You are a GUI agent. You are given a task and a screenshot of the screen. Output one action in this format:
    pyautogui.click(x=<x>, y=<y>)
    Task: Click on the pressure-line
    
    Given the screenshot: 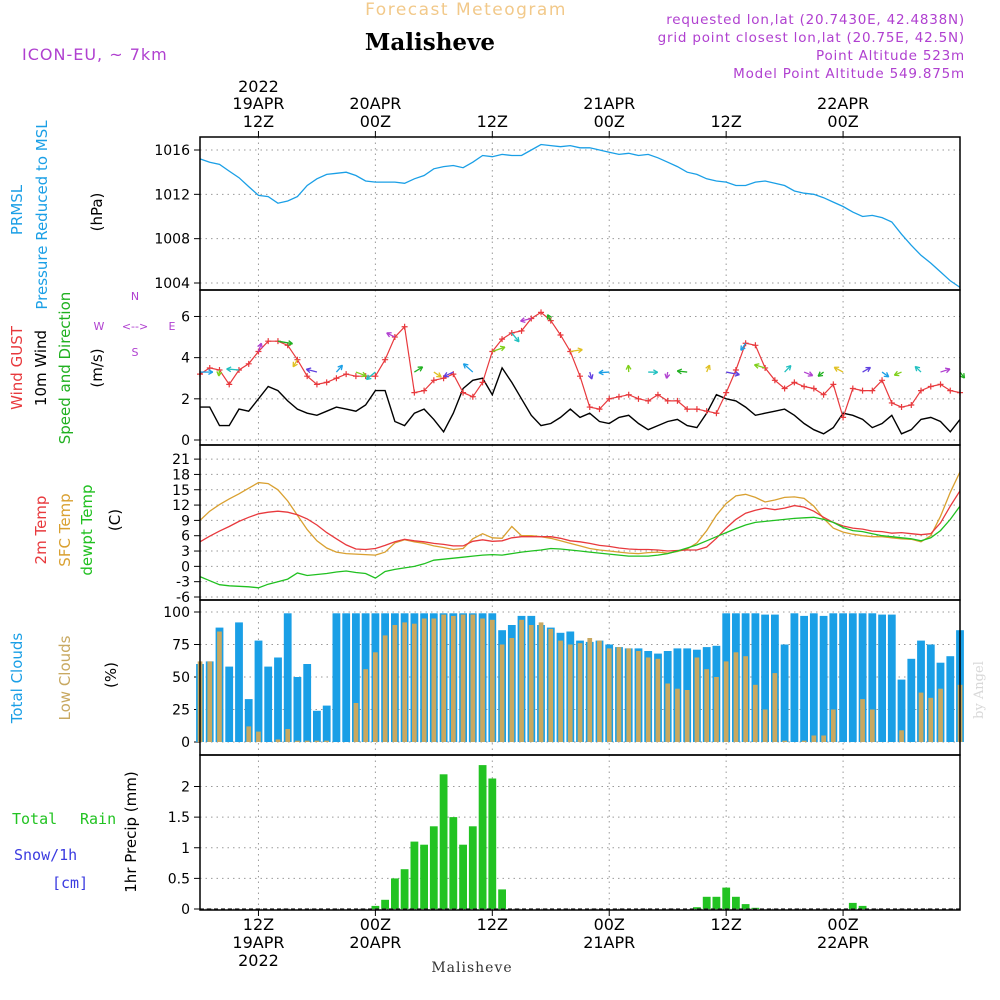 What is the action you would take?
    pyautogui.click(x=580, y=215)
    